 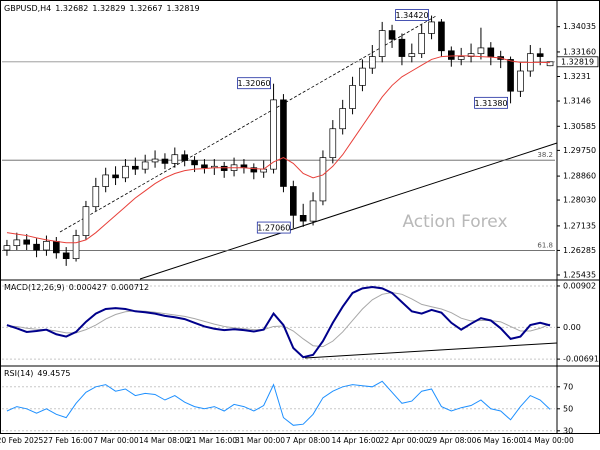 I want to click on panel-header: GBPUSD,H4 1.32682 1.32829 1.32667 1.32819, so click(x=102, y=8).